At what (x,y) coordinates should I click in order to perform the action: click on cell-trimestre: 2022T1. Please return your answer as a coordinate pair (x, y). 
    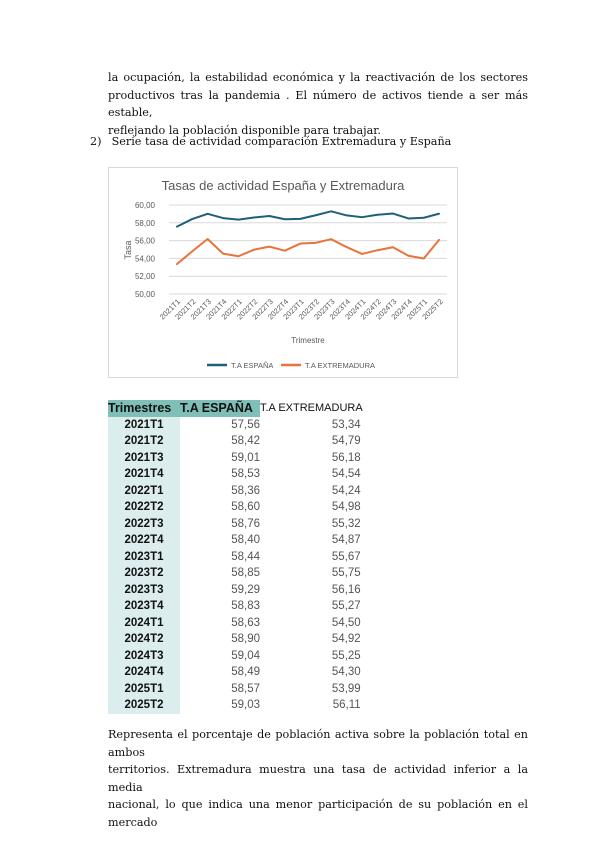
    Looking at the image, I should click on (144, 490).